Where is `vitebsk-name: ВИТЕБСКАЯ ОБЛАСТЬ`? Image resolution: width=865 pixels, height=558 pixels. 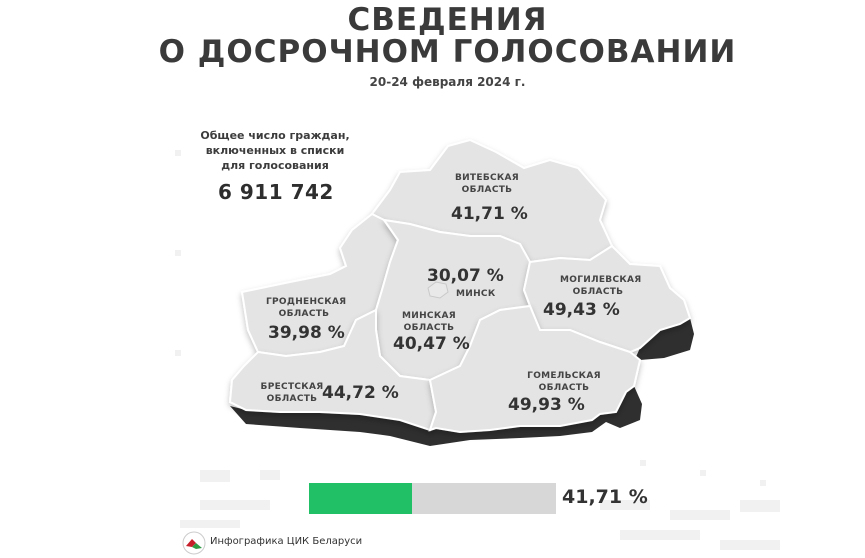 vitebsk-name: ВИТЕБСКАЯ ОБЛАСТЬ is located at coordinates (487, 184).